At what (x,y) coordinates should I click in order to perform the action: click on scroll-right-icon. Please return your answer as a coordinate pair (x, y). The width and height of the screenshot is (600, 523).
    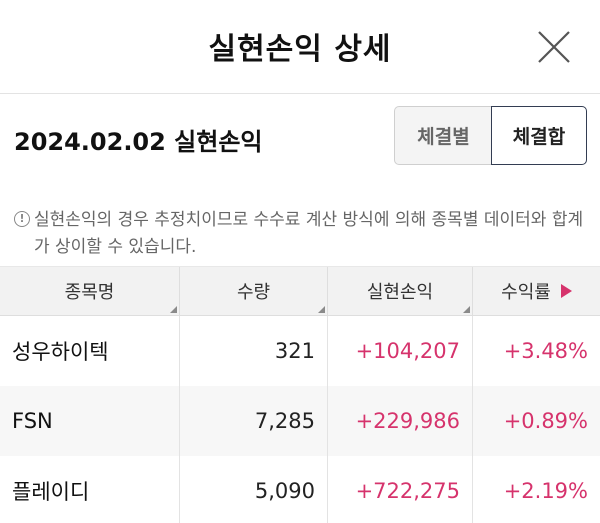
    Looking at the image, I should click on (566, 291).